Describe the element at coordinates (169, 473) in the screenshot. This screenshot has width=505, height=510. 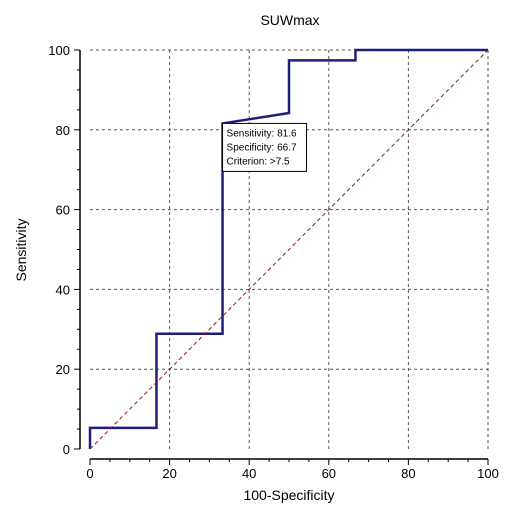
I see `x-tick-label-20: 20` at that location.